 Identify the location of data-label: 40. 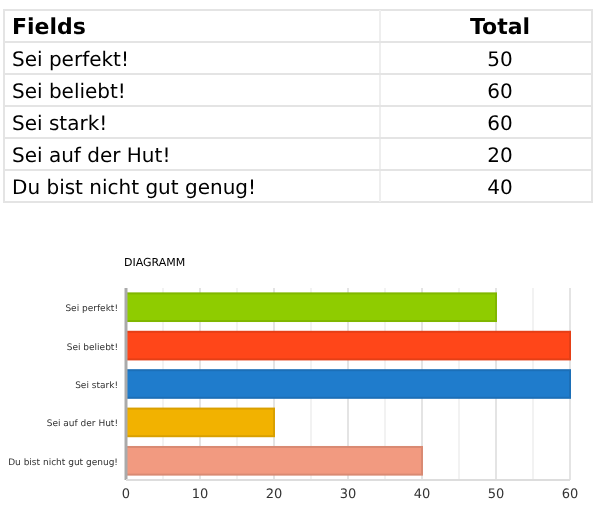
(500, 189).